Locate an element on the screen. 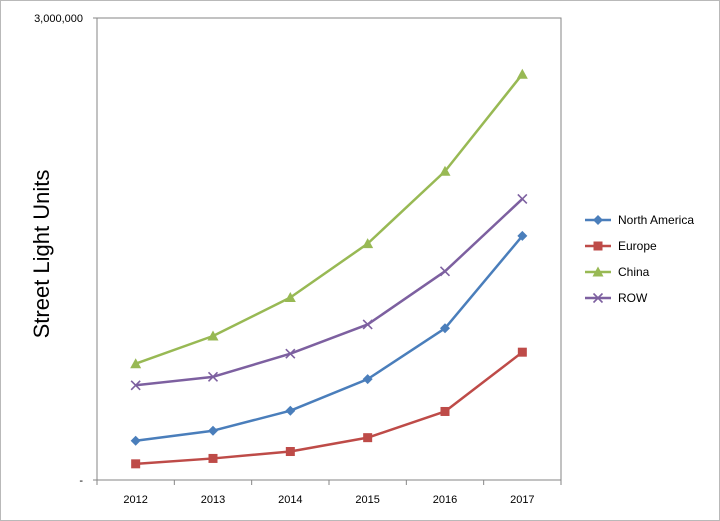  x-tick-label: 2016 is located at coordinates (445, 500).